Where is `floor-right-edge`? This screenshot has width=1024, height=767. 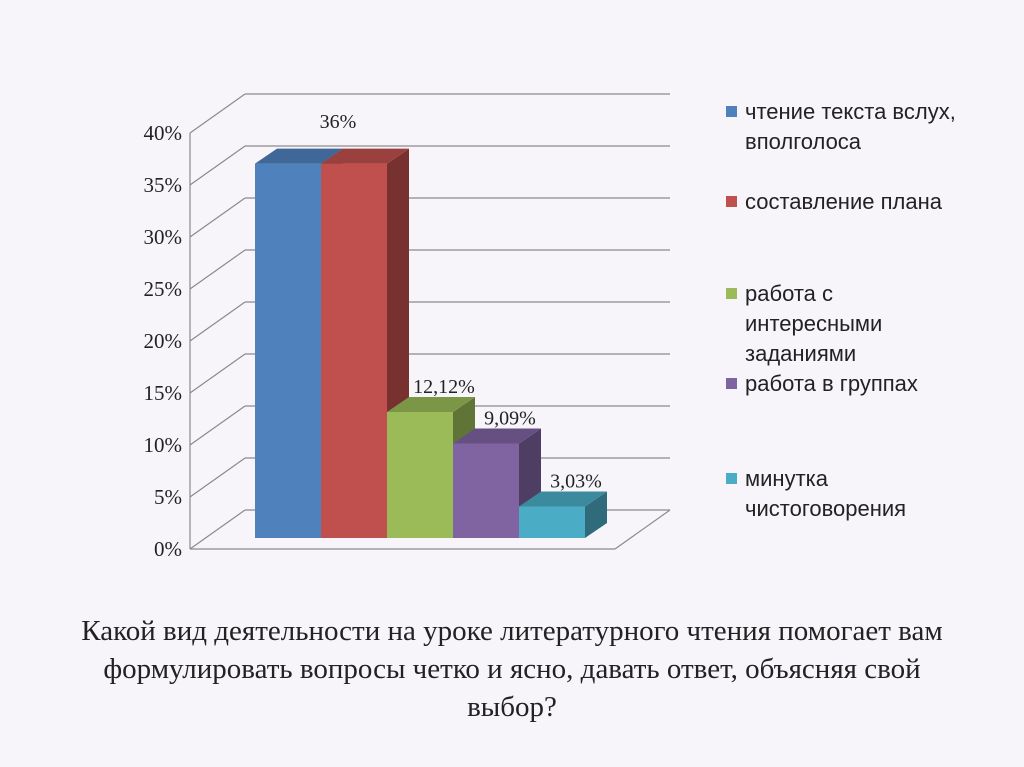 floor-right-edge is located at coordinates (642, 529).